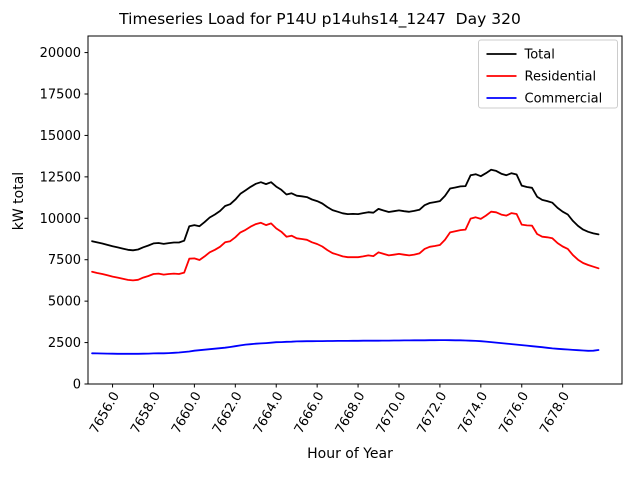  I want to click on y-tick-label: 5000, so click(64, 302).